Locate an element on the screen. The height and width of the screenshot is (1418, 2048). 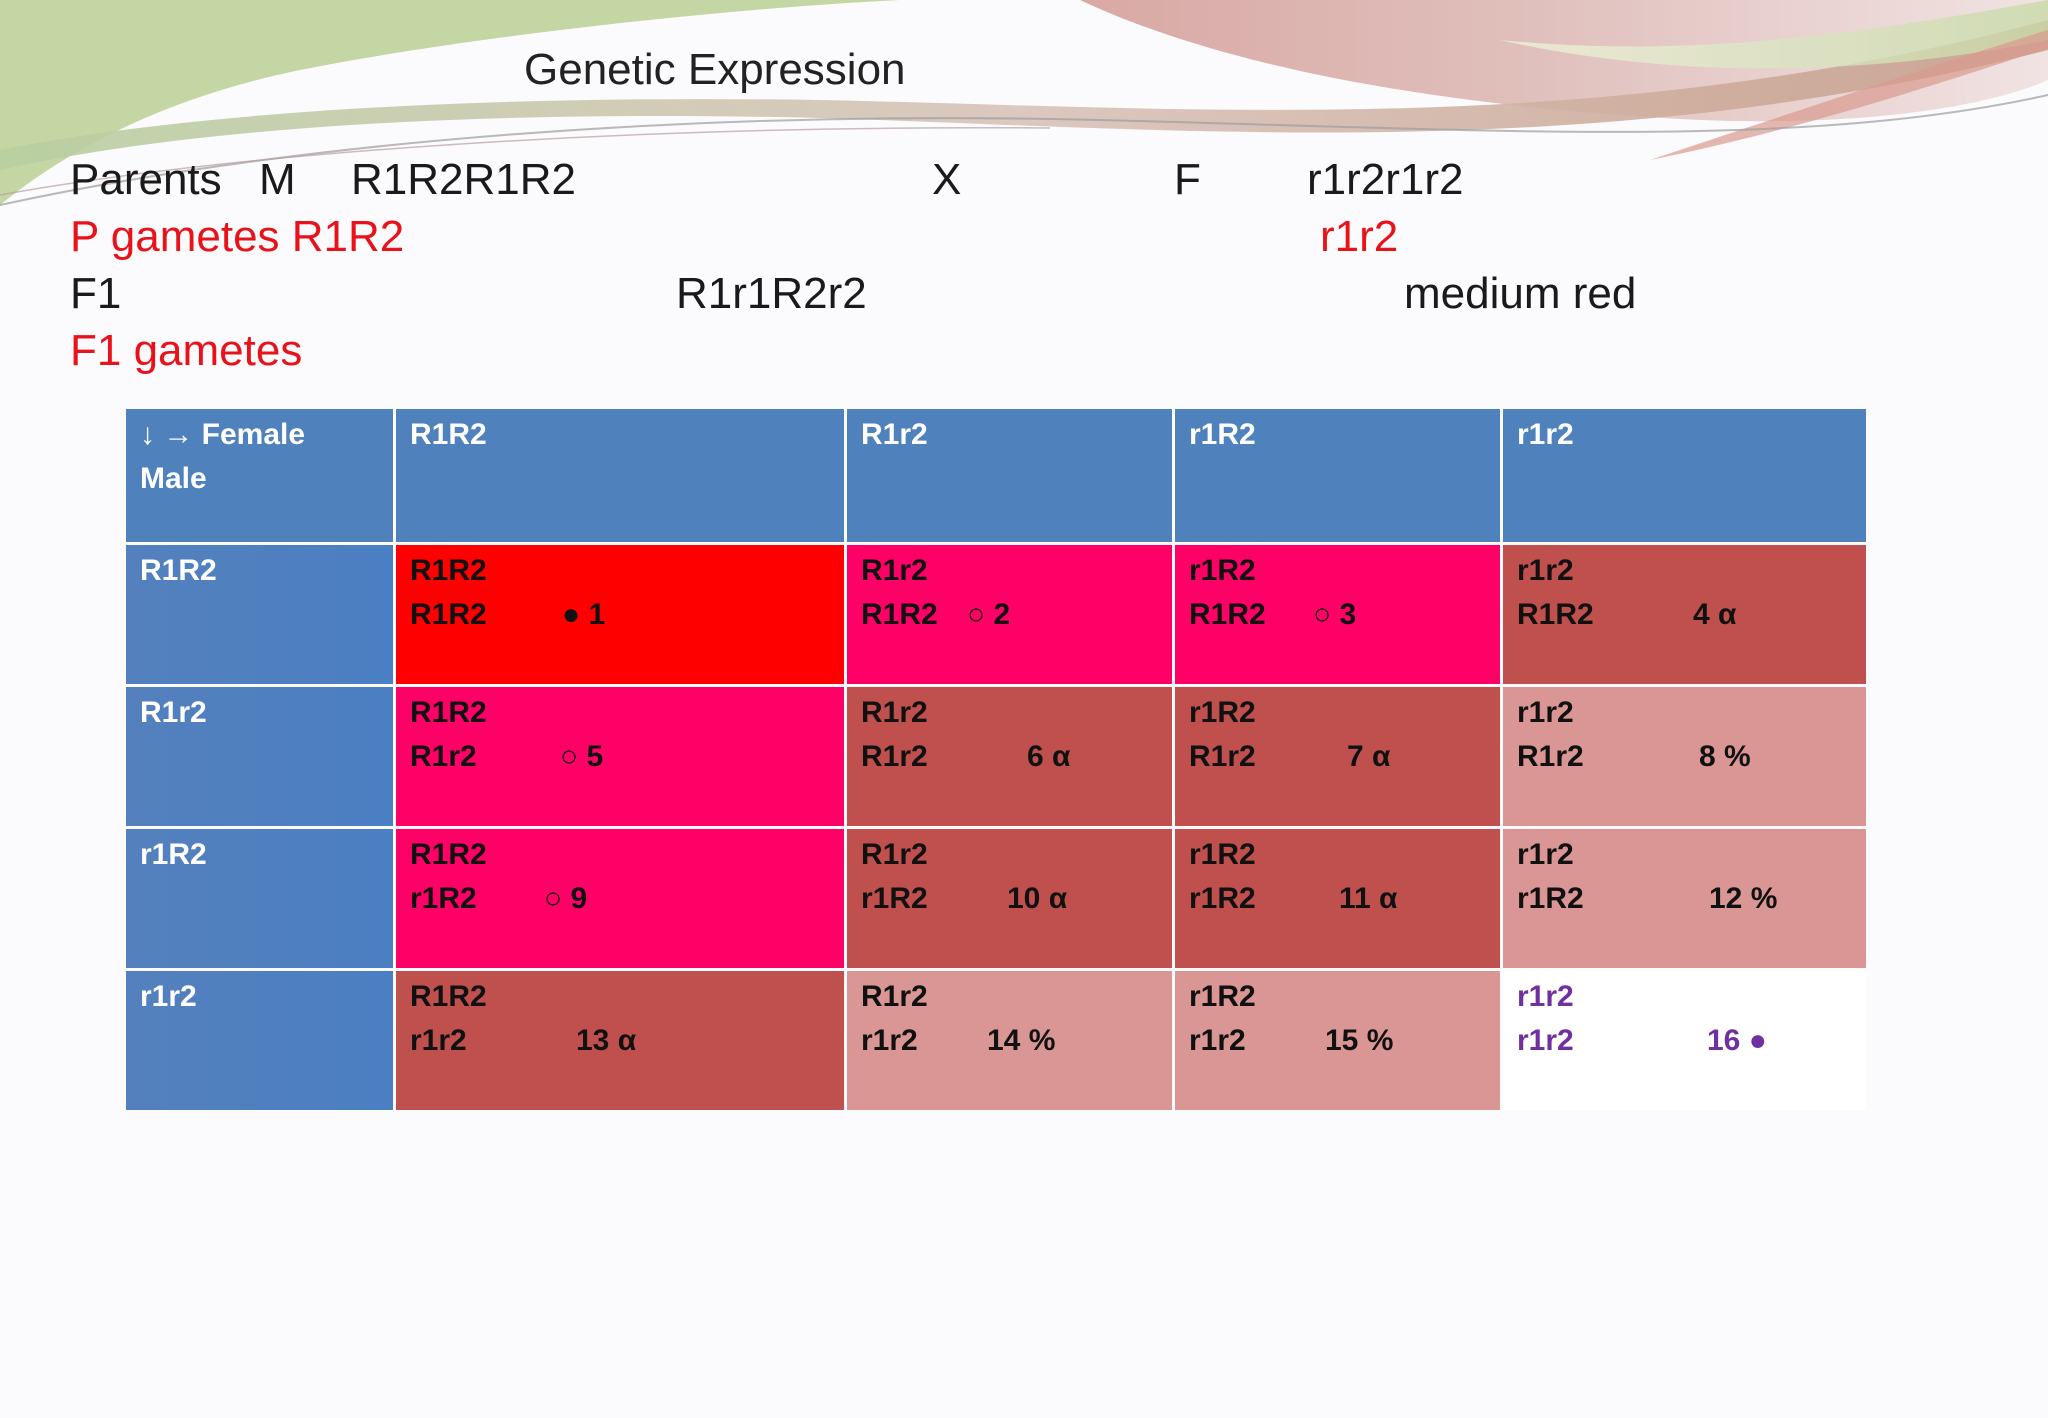
parents-label: Parents is located at coordinates (146, 179).